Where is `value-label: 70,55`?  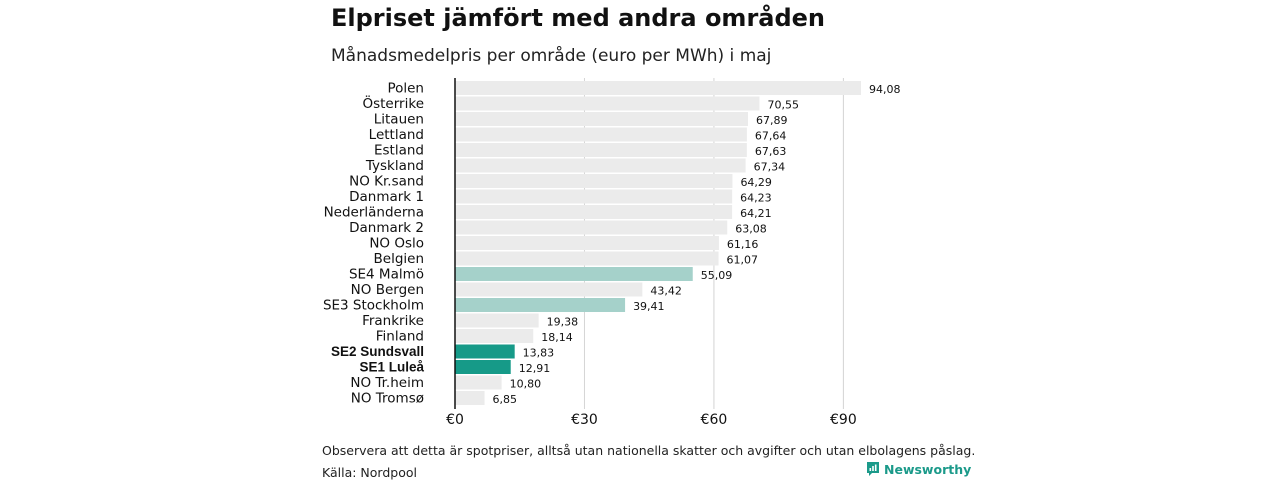 value-label: 70,55 is located at coordinates (783, 105).